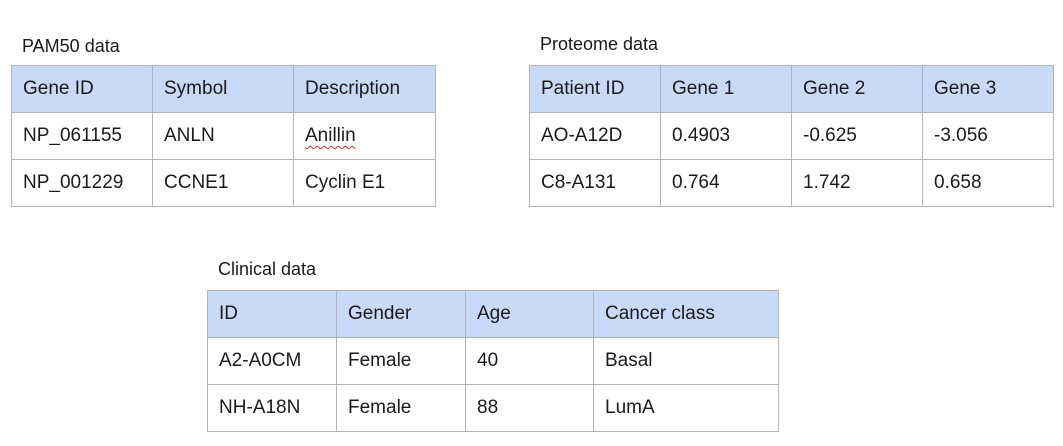 The image size is (1063, 446). I want to click on table-header-row: ID Gender Age Cancer class, so click(493, 314).